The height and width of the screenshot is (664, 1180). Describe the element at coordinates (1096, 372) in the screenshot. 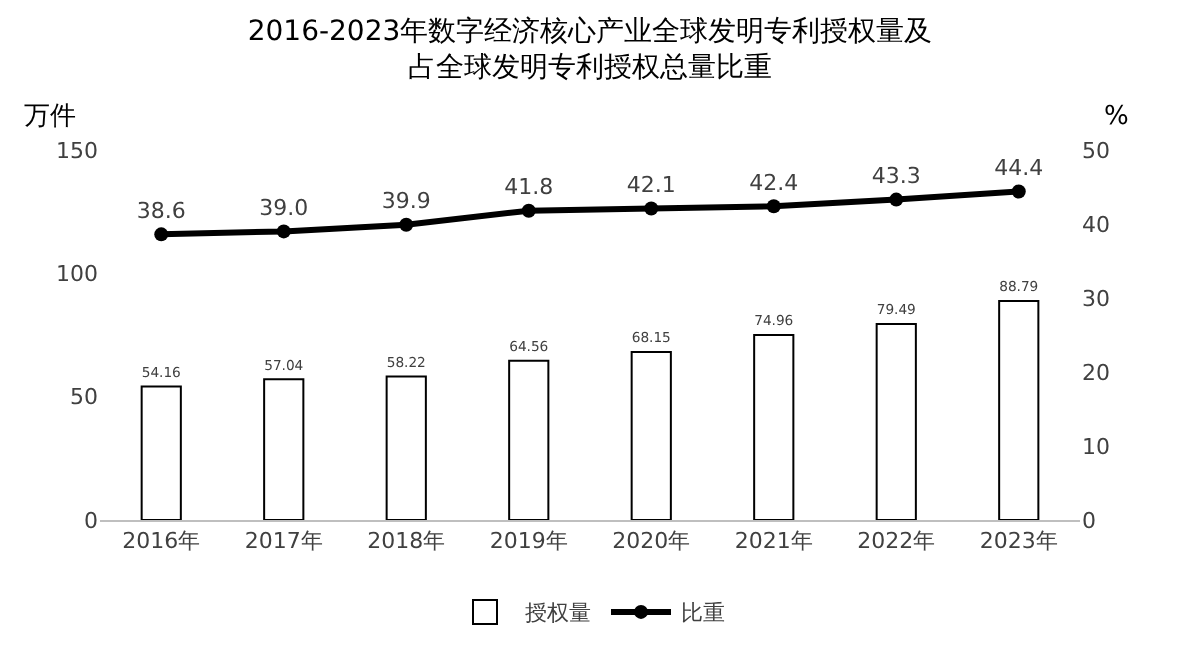

I see `y2-tick-label: 20` at that location.